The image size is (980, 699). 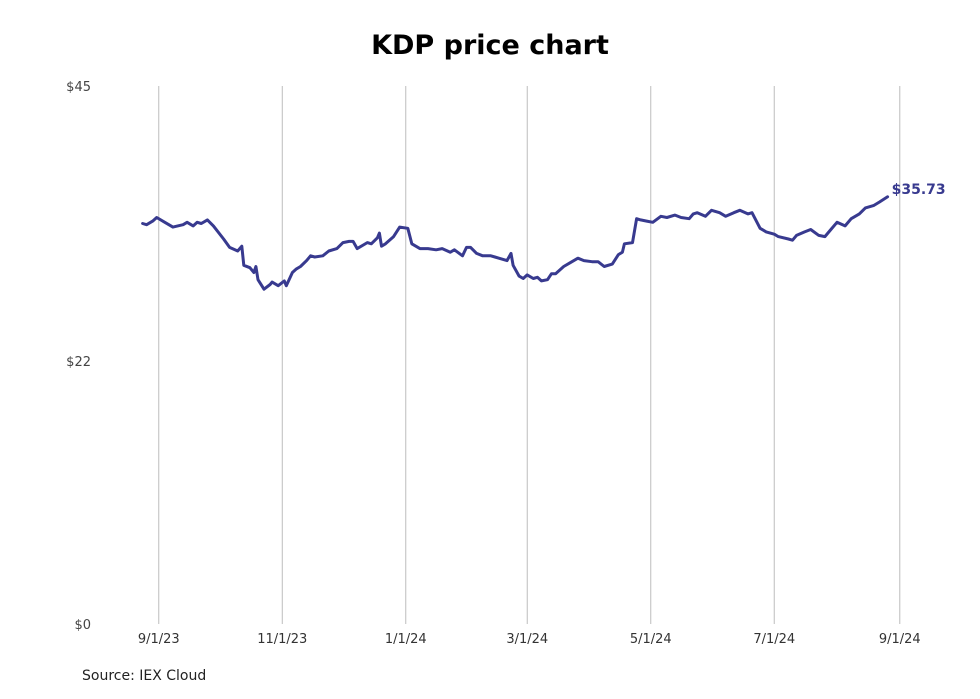 I want to click on x-tick-label: 9/1/24, so click(x=900, y=639).